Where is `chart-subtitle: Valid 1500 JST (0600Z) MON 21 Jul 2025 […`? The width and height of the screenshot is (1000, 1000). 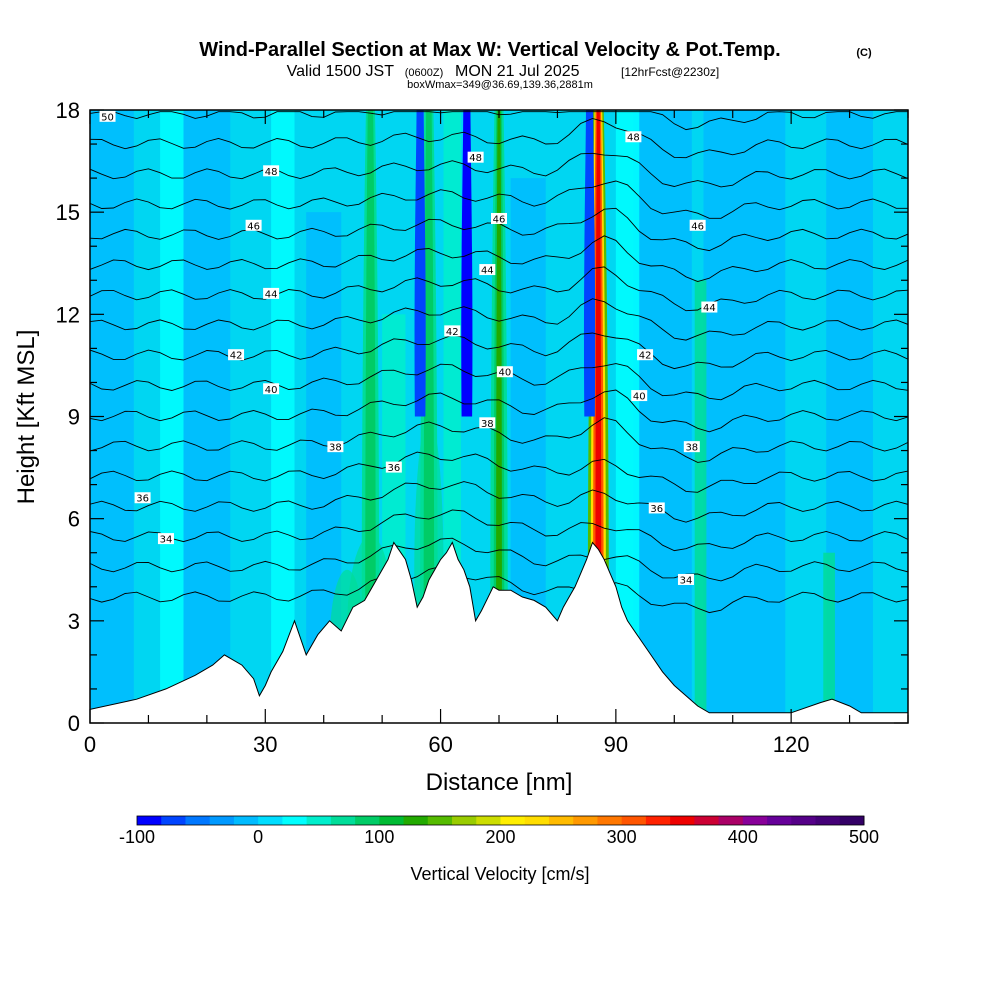 chart-subtitle: Valid 1500 JST (0600Z) MON 21 Jul 2025 [… is located at coordinates (503, 71).